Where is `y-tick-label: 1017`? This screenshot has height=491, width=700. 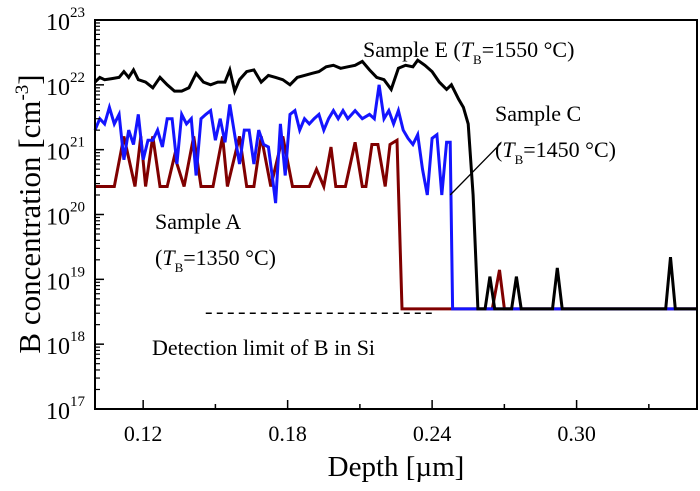 y-tick-label: 1017 is located at coordinates (66, 409).